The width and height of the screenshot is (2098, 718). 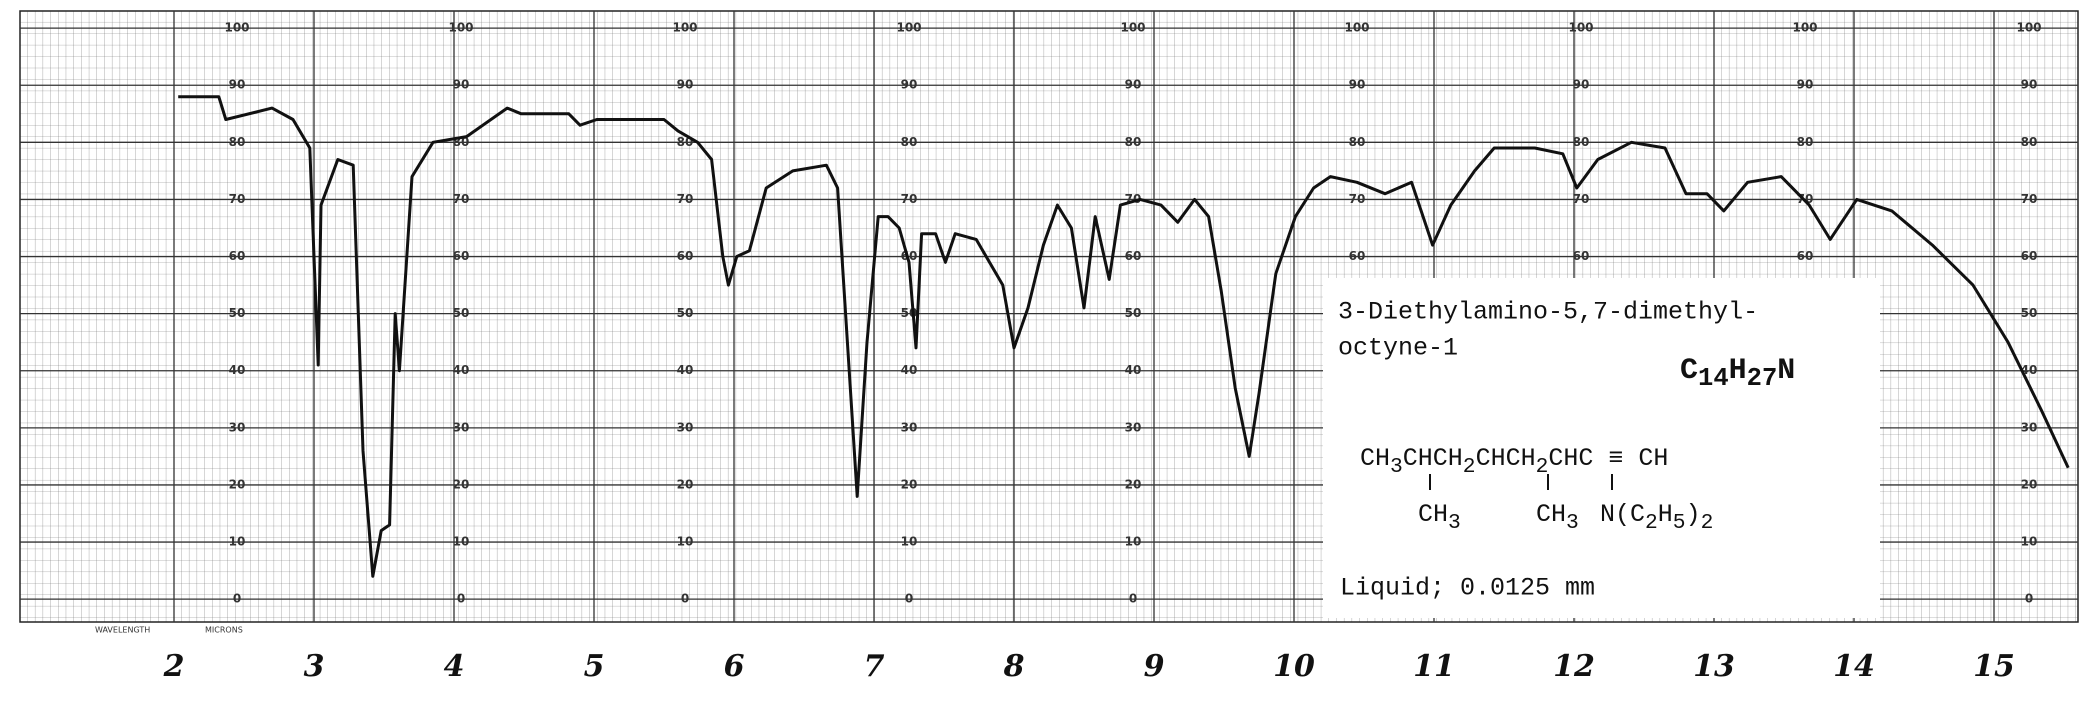 I want to click on x-tick-label: 6, so click(x=734, y=666).